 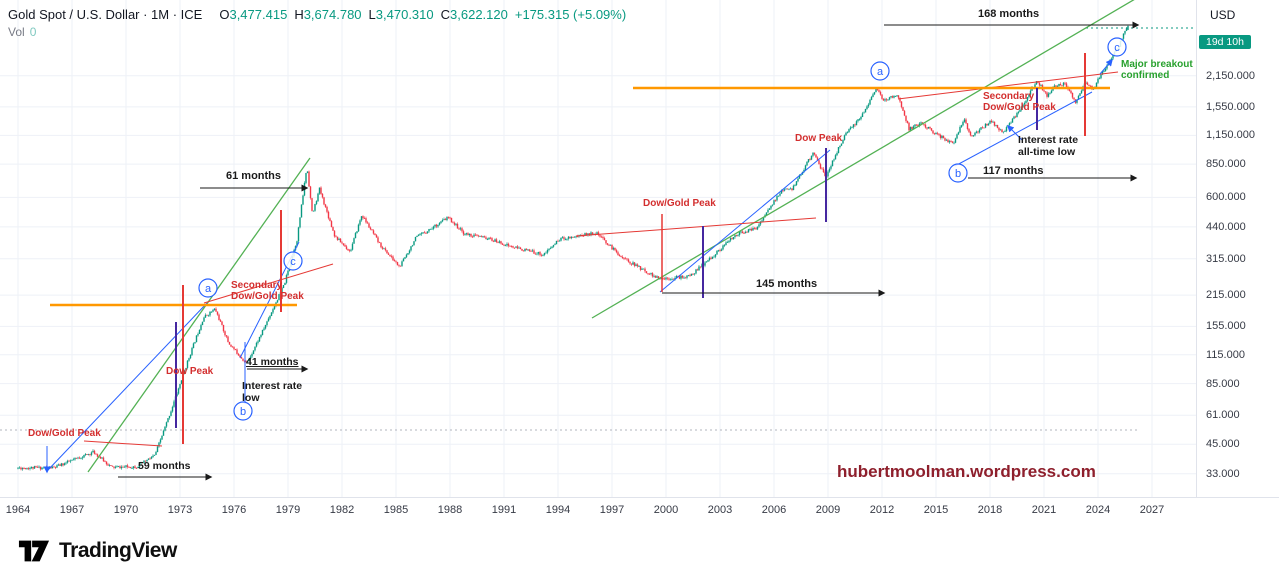 I want to click on year-tick: 2009, so click(x=828, y=510).